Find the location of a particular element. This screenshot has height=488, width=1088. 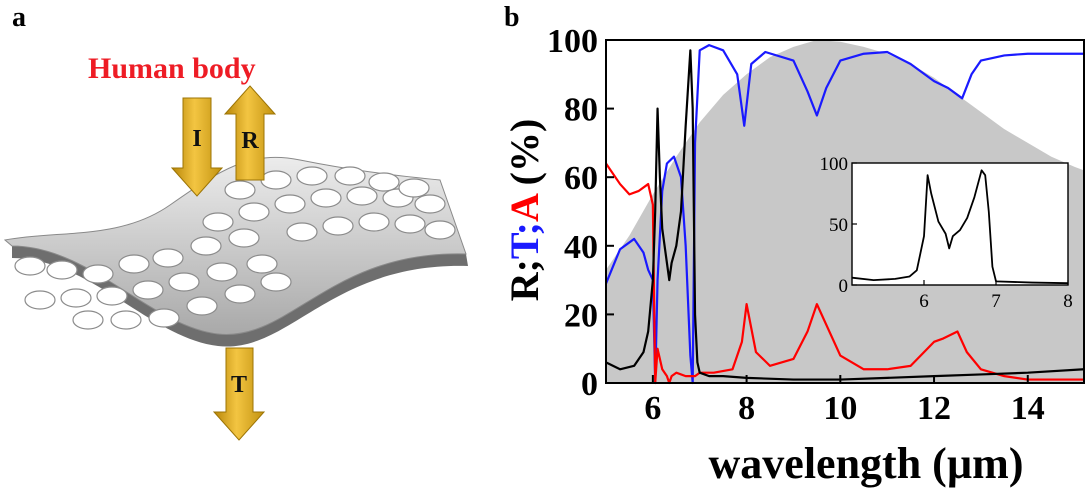

inset-x-tick-label: 8 is located at coordinates (1068, 301).